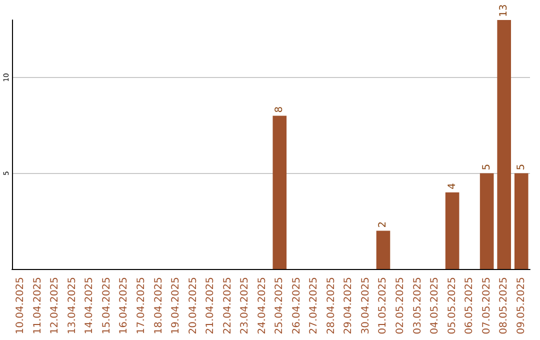  I want to click on x-tick-label: 01.05.2025, so click(383, 305).